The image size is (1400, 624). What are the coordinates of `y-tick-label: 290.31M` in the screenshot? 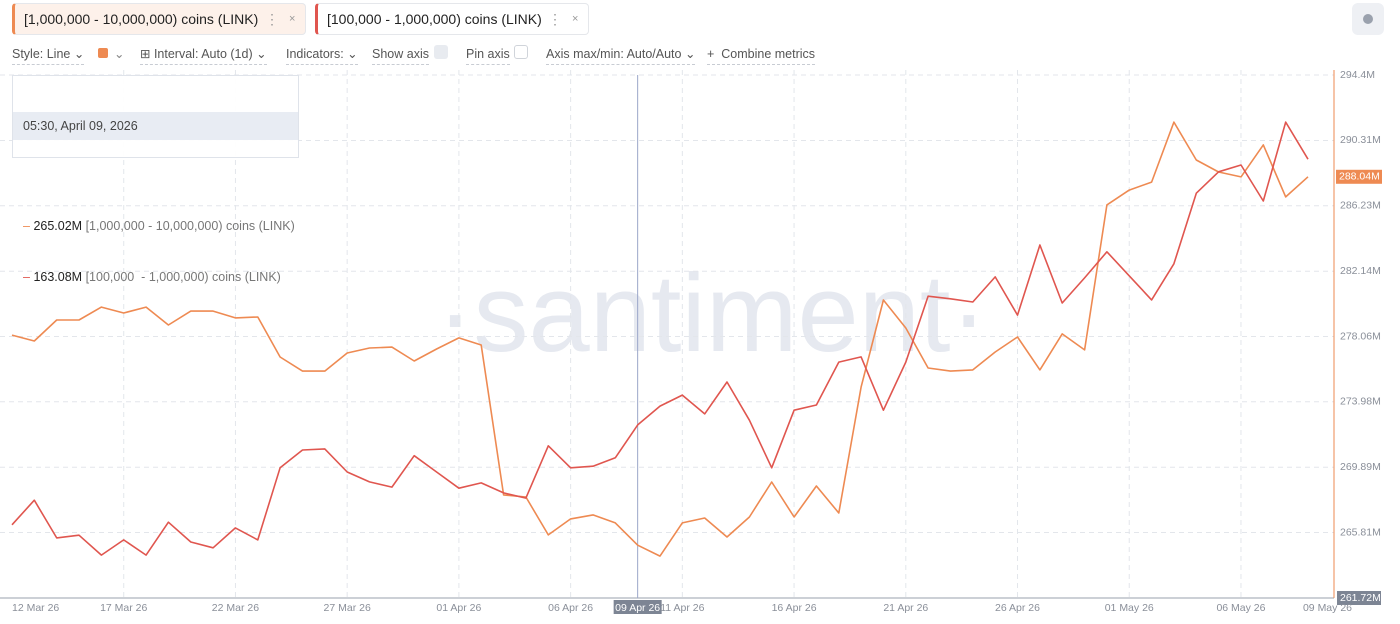 It's located at (1360, 140).